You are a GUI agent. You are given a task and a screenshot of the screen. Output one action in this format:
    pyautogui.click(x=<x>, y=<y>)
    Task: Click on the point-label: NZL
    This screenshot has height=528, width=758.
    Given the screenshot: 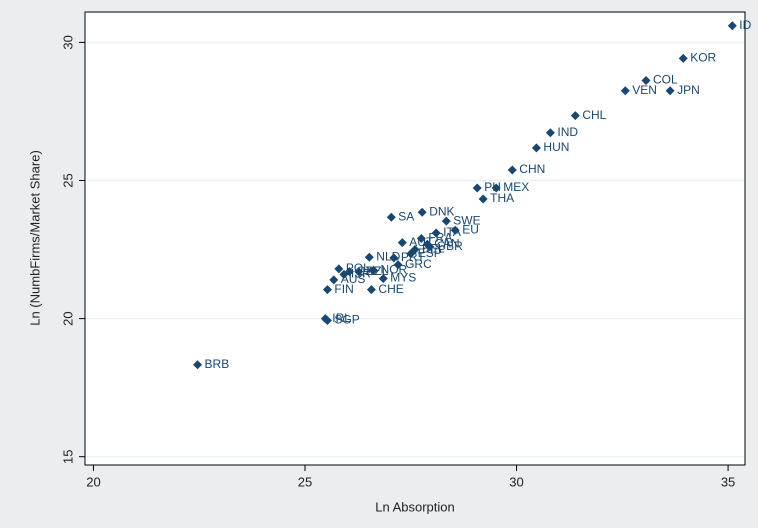 What is the action you would take?
    pyautogui.click(x=377, y=271)
    